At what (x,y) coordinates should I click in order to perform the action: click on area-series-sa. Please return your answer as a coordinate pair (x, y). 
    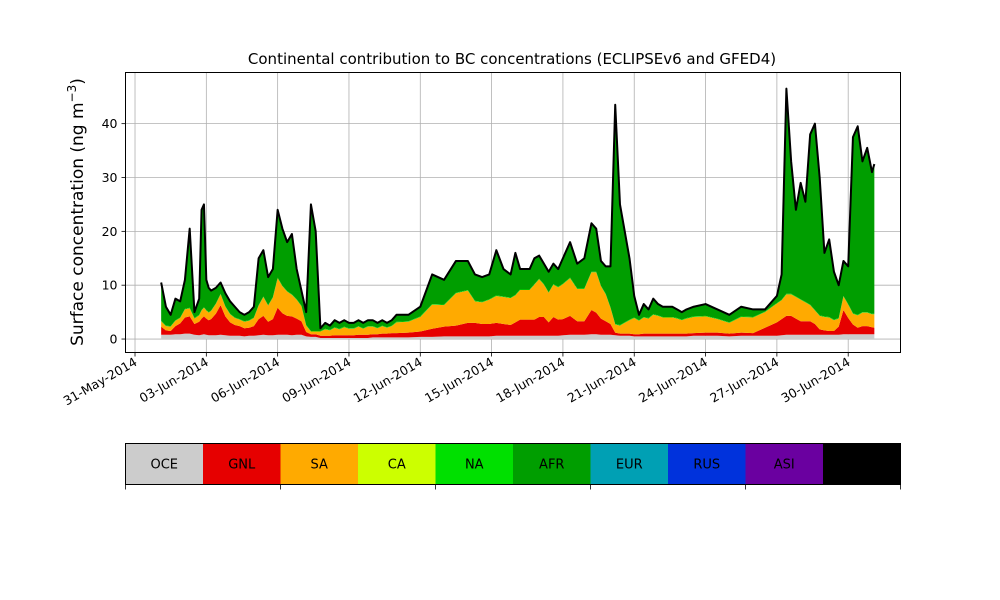
    Looking at the image, I should click on (518, 304).